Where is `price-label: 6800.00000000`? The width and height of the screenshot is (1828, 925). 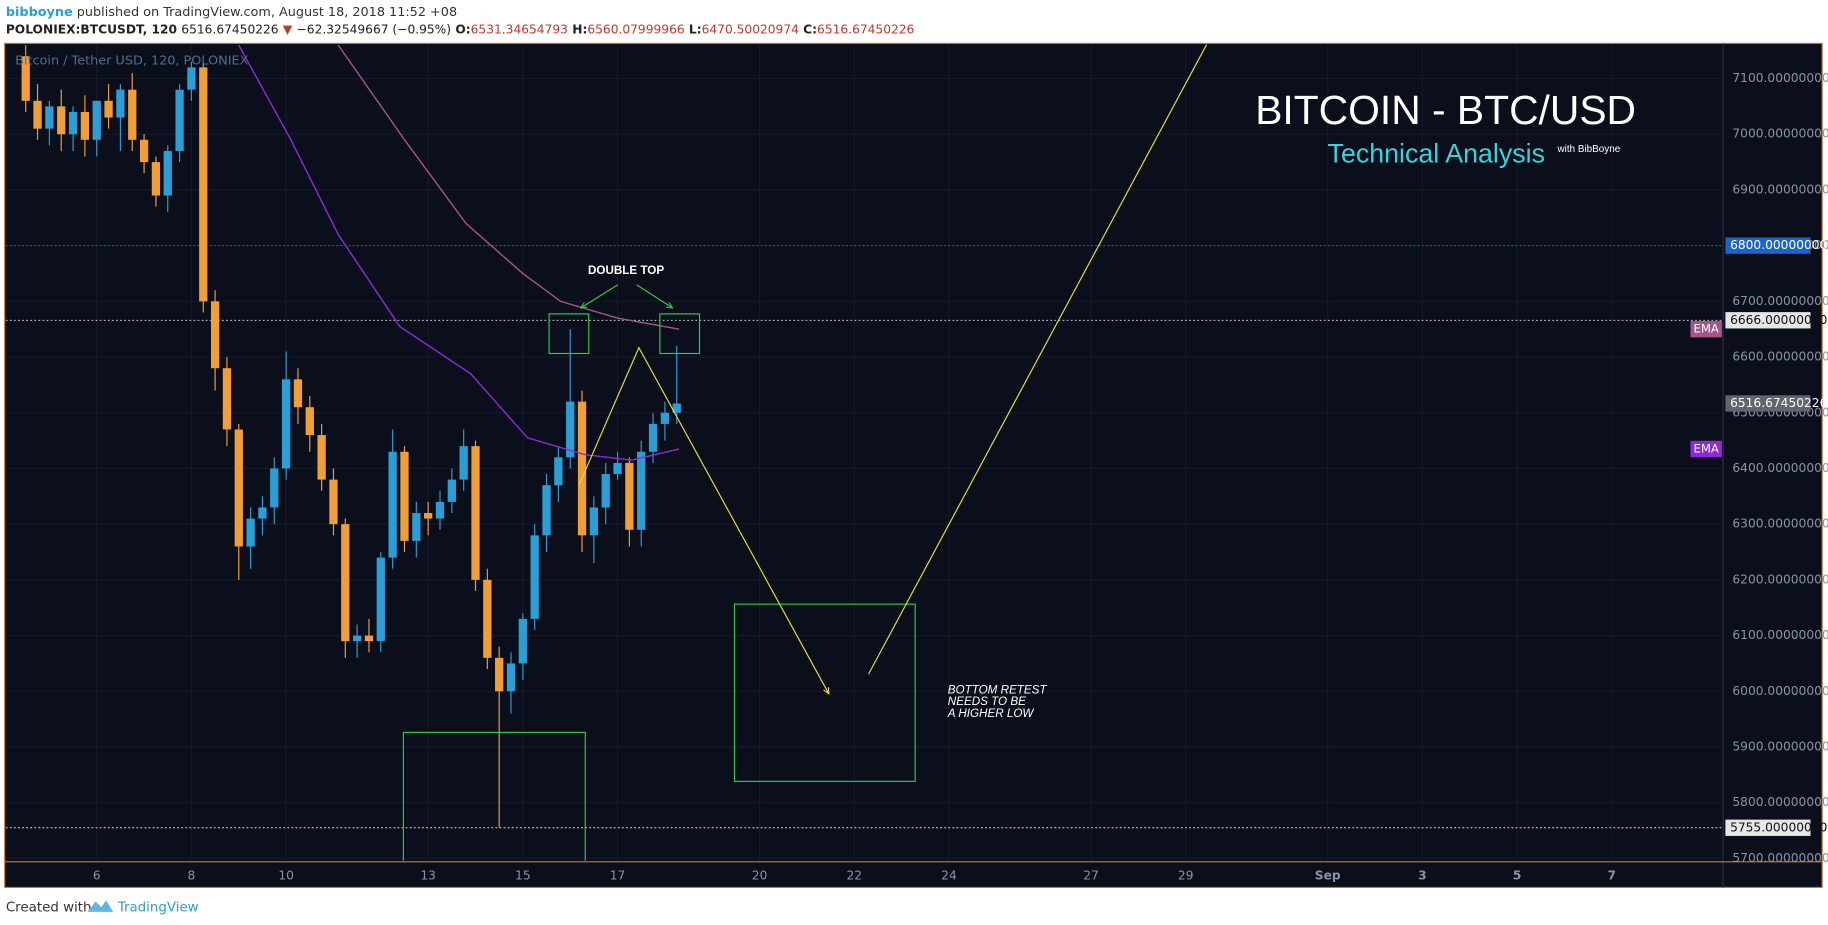
price-label: 6800.00000000 is located at coordinates (1778, 245).